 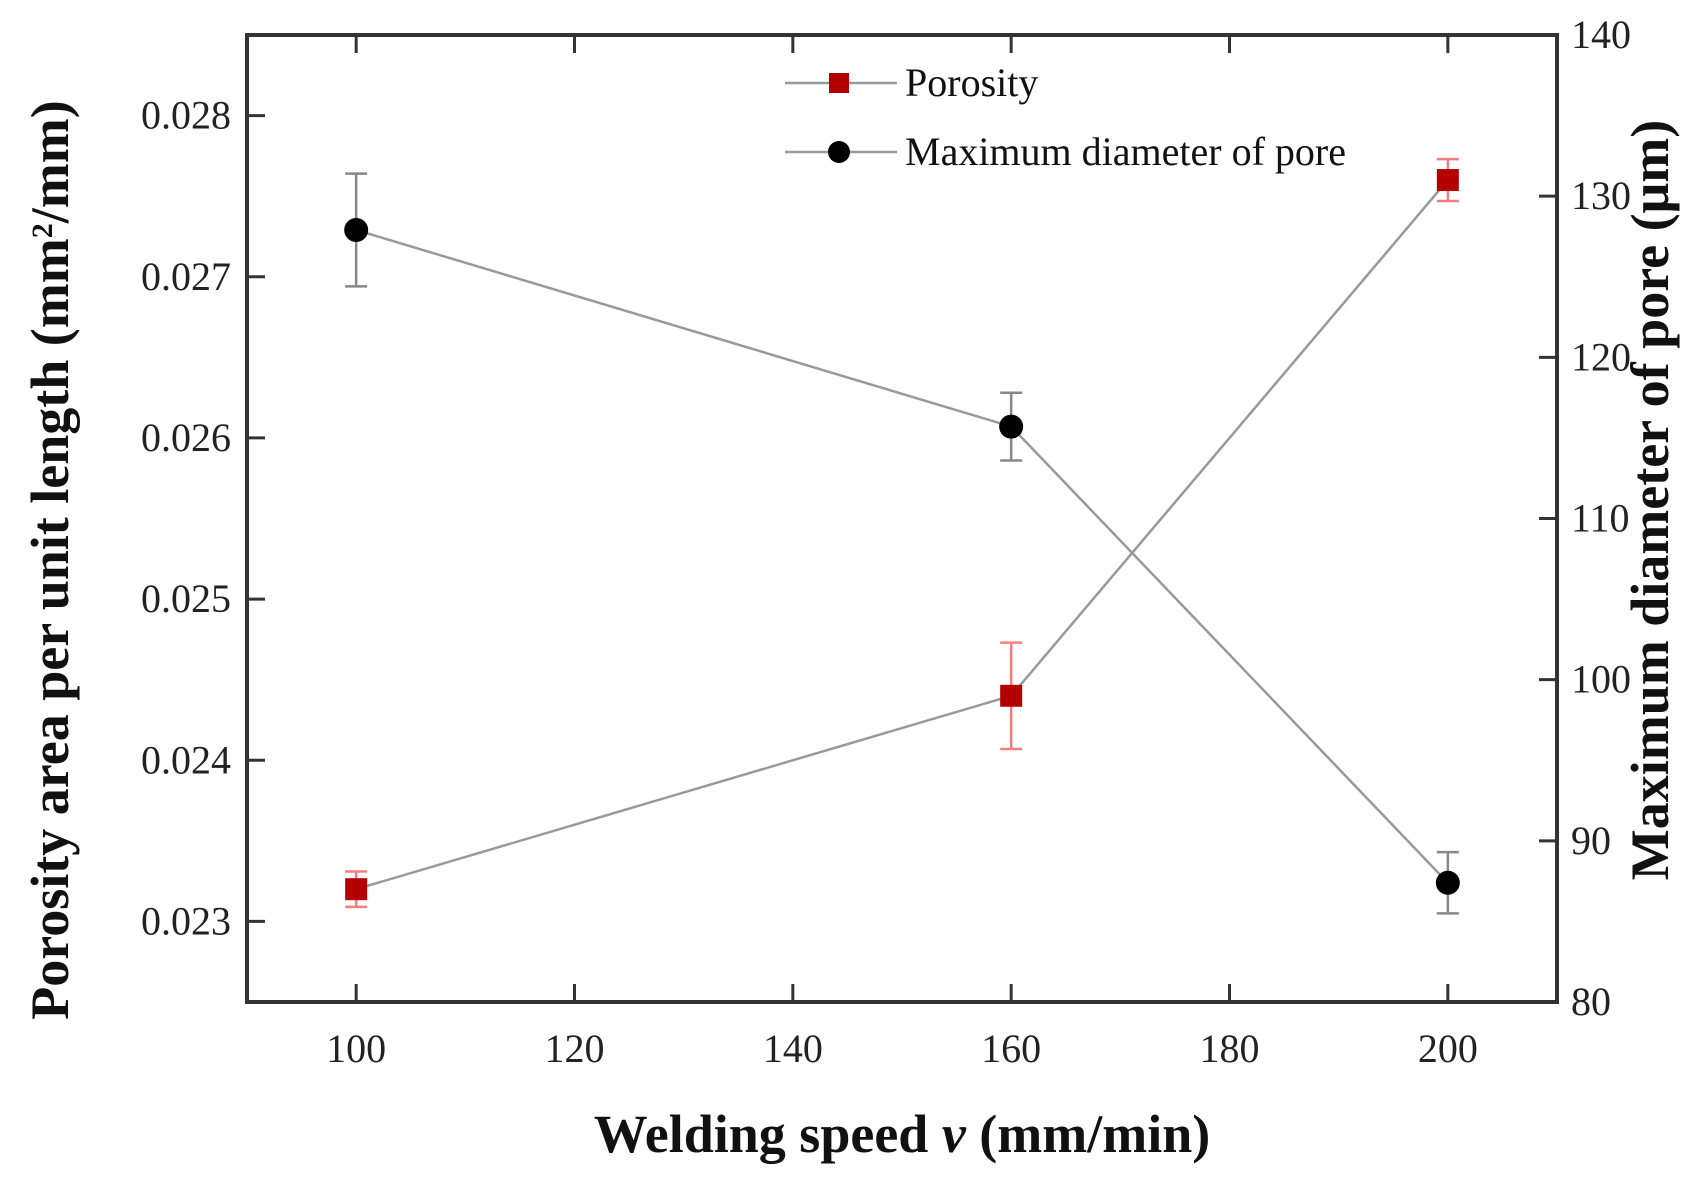 What do you see at coordinates (768, 1134) in the screenshot?
I see `x-axis-title-part-1: Welding speed` at bounding box center [768, 1134].